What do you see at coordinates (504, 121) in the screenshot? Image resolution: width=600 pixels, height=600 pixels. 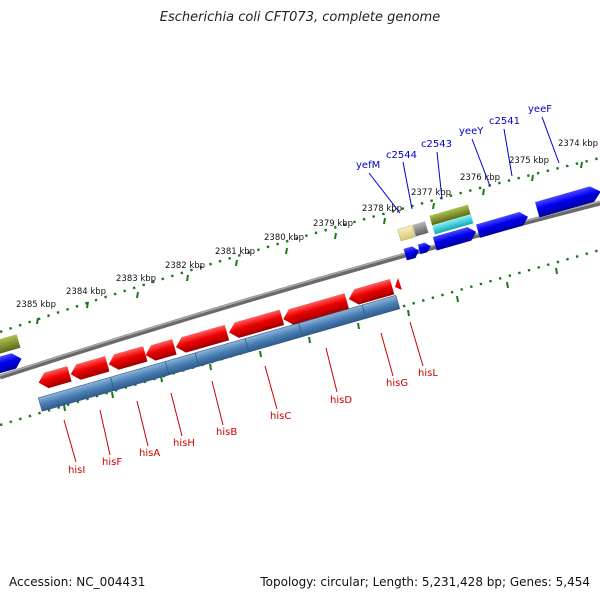 I see `gene-label: c2541` at bounding box center [504, 121].